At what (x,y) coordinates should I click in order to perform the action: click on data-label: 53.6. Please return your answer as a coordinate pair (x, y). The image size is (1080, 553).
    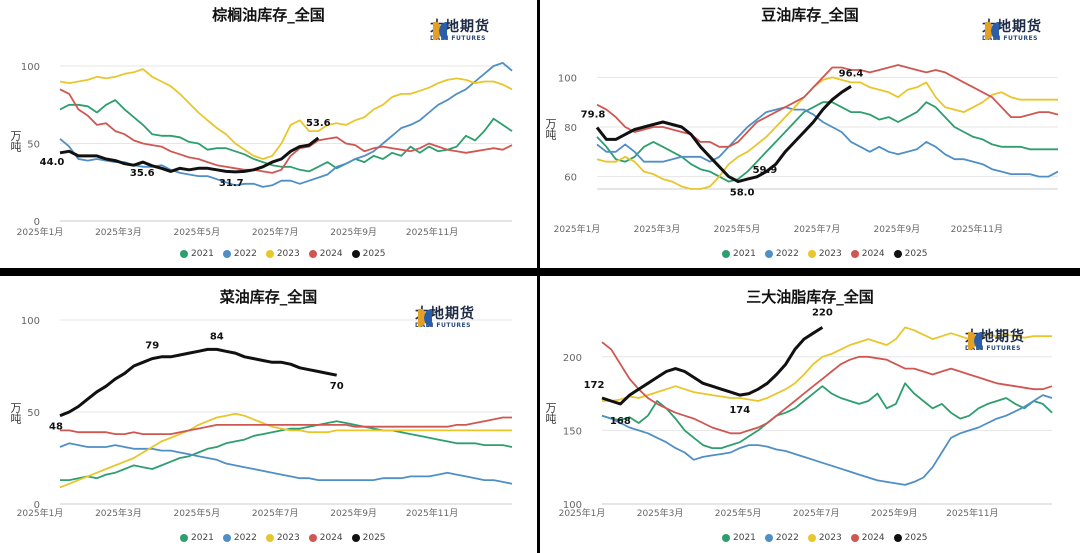
    Looking at the image, I should click on (318, 123).